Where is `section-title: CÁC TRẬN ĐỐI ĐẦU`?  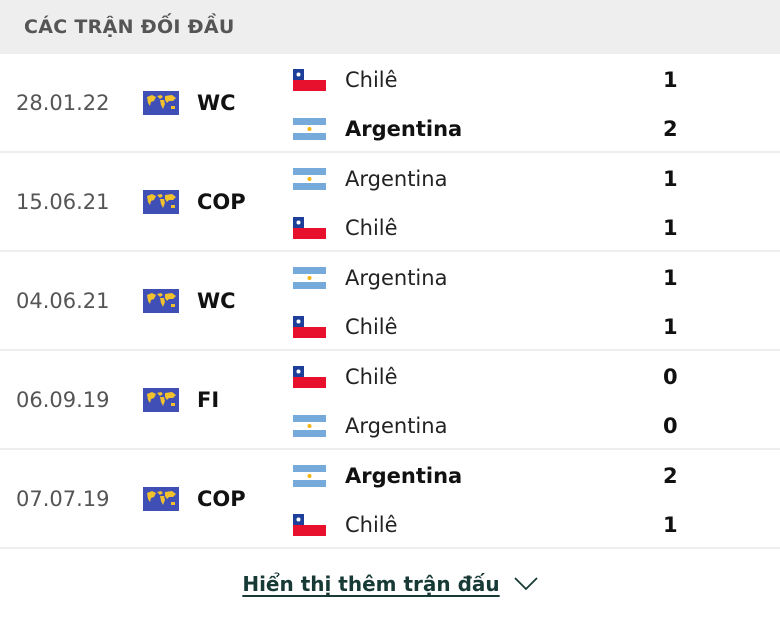
section-title: CÁC TRẬN ĐỐI ĐẦU is located at coordinates (129, 27).